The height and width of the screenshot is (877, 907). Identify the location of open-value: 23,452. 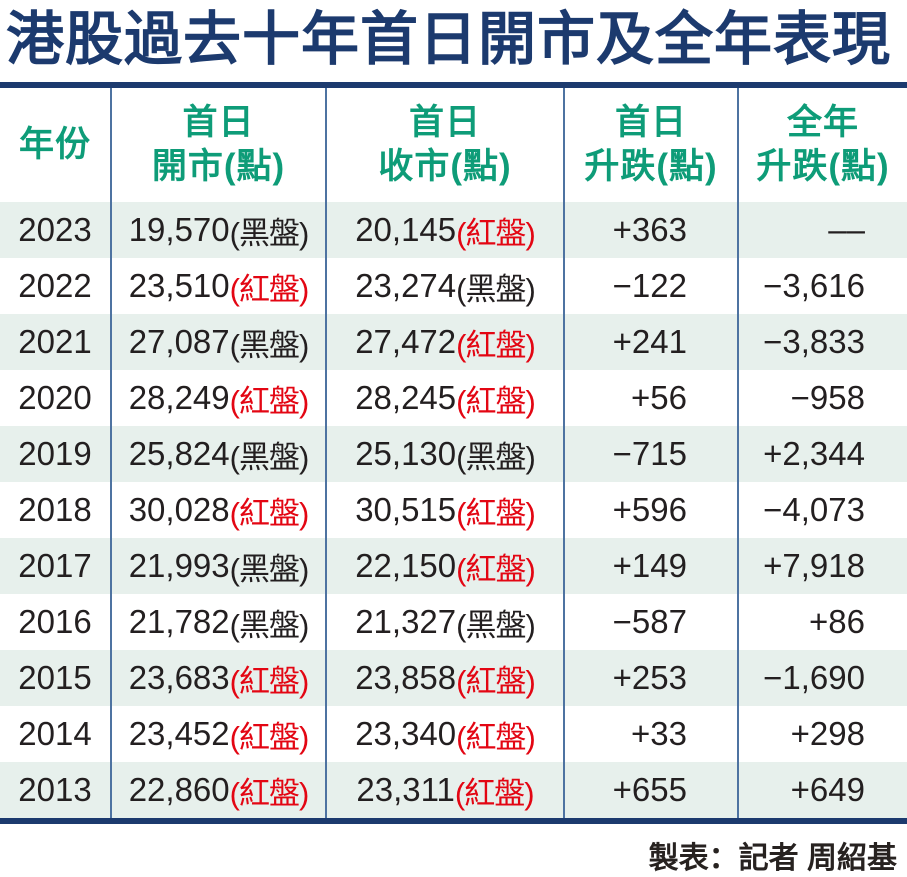
(179, 733).